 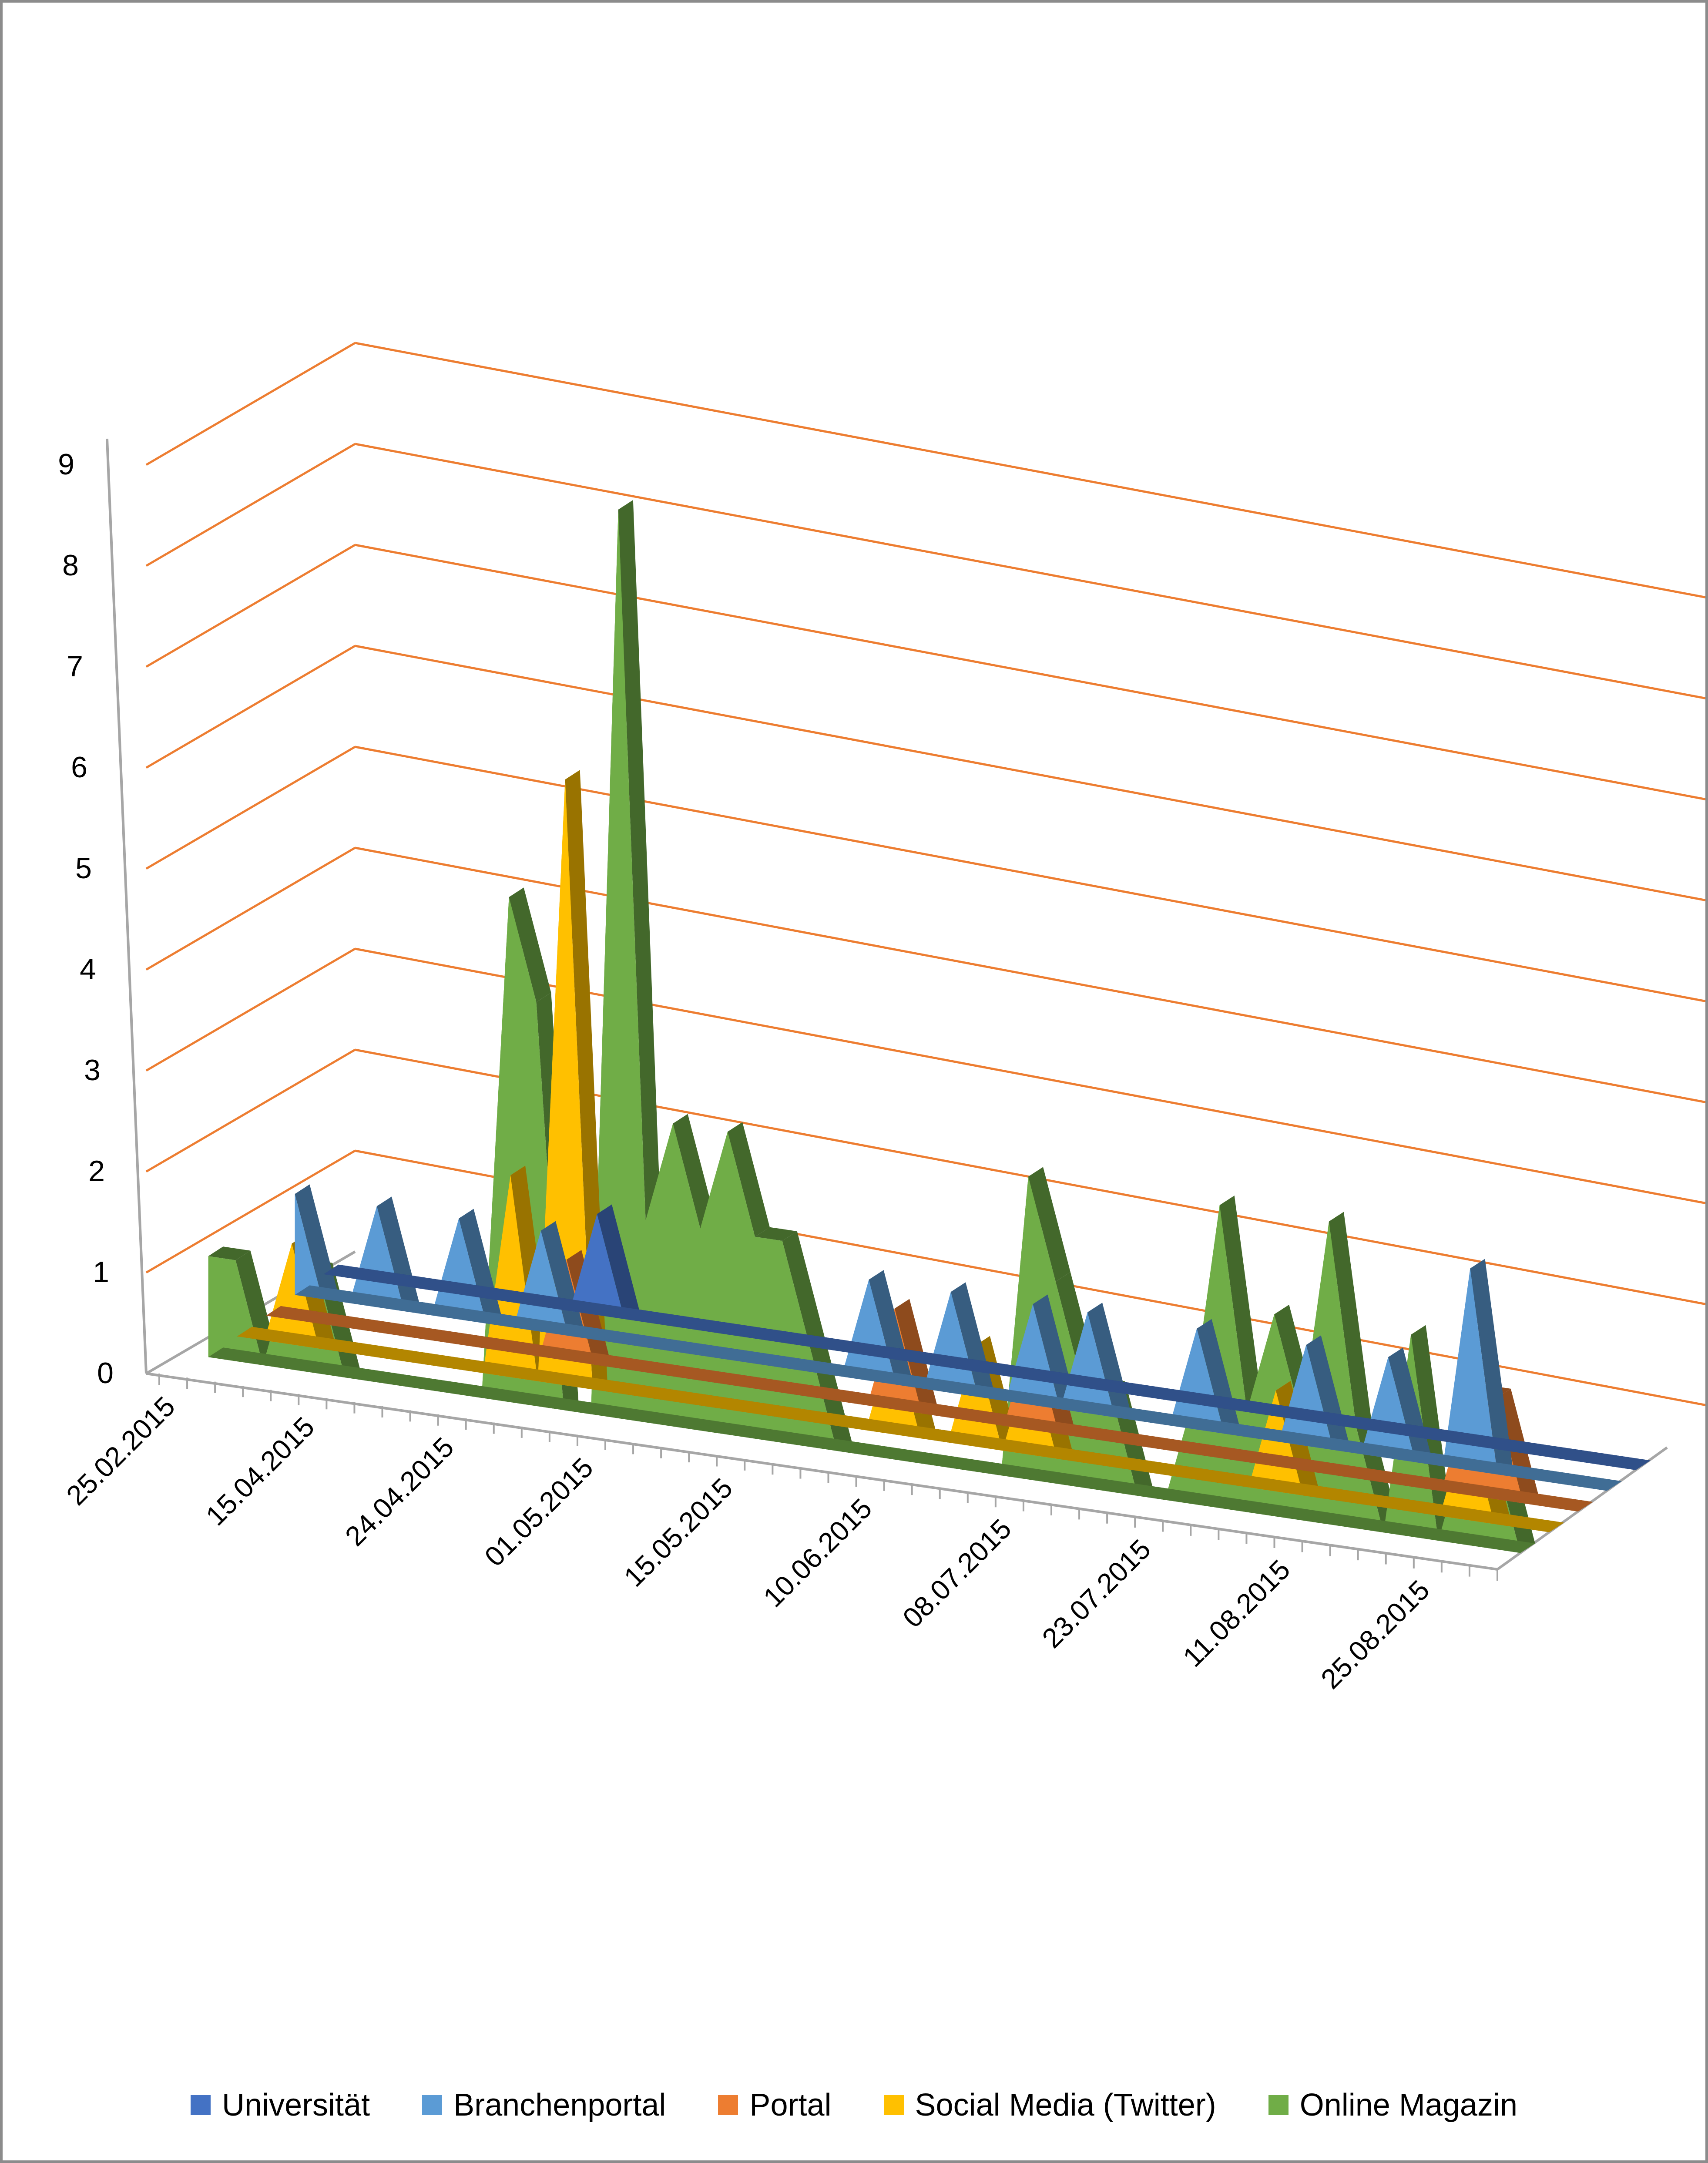 I want to click on x-tick-label: 11.08.2015, so click(x=1237, y=1613).